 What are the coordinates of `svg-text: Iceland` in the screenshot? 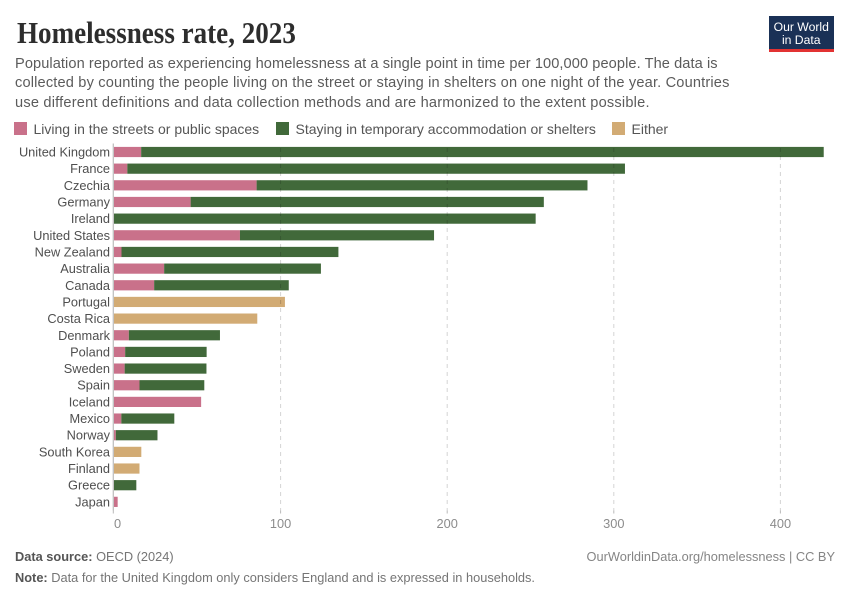 It's located at (89, 401).